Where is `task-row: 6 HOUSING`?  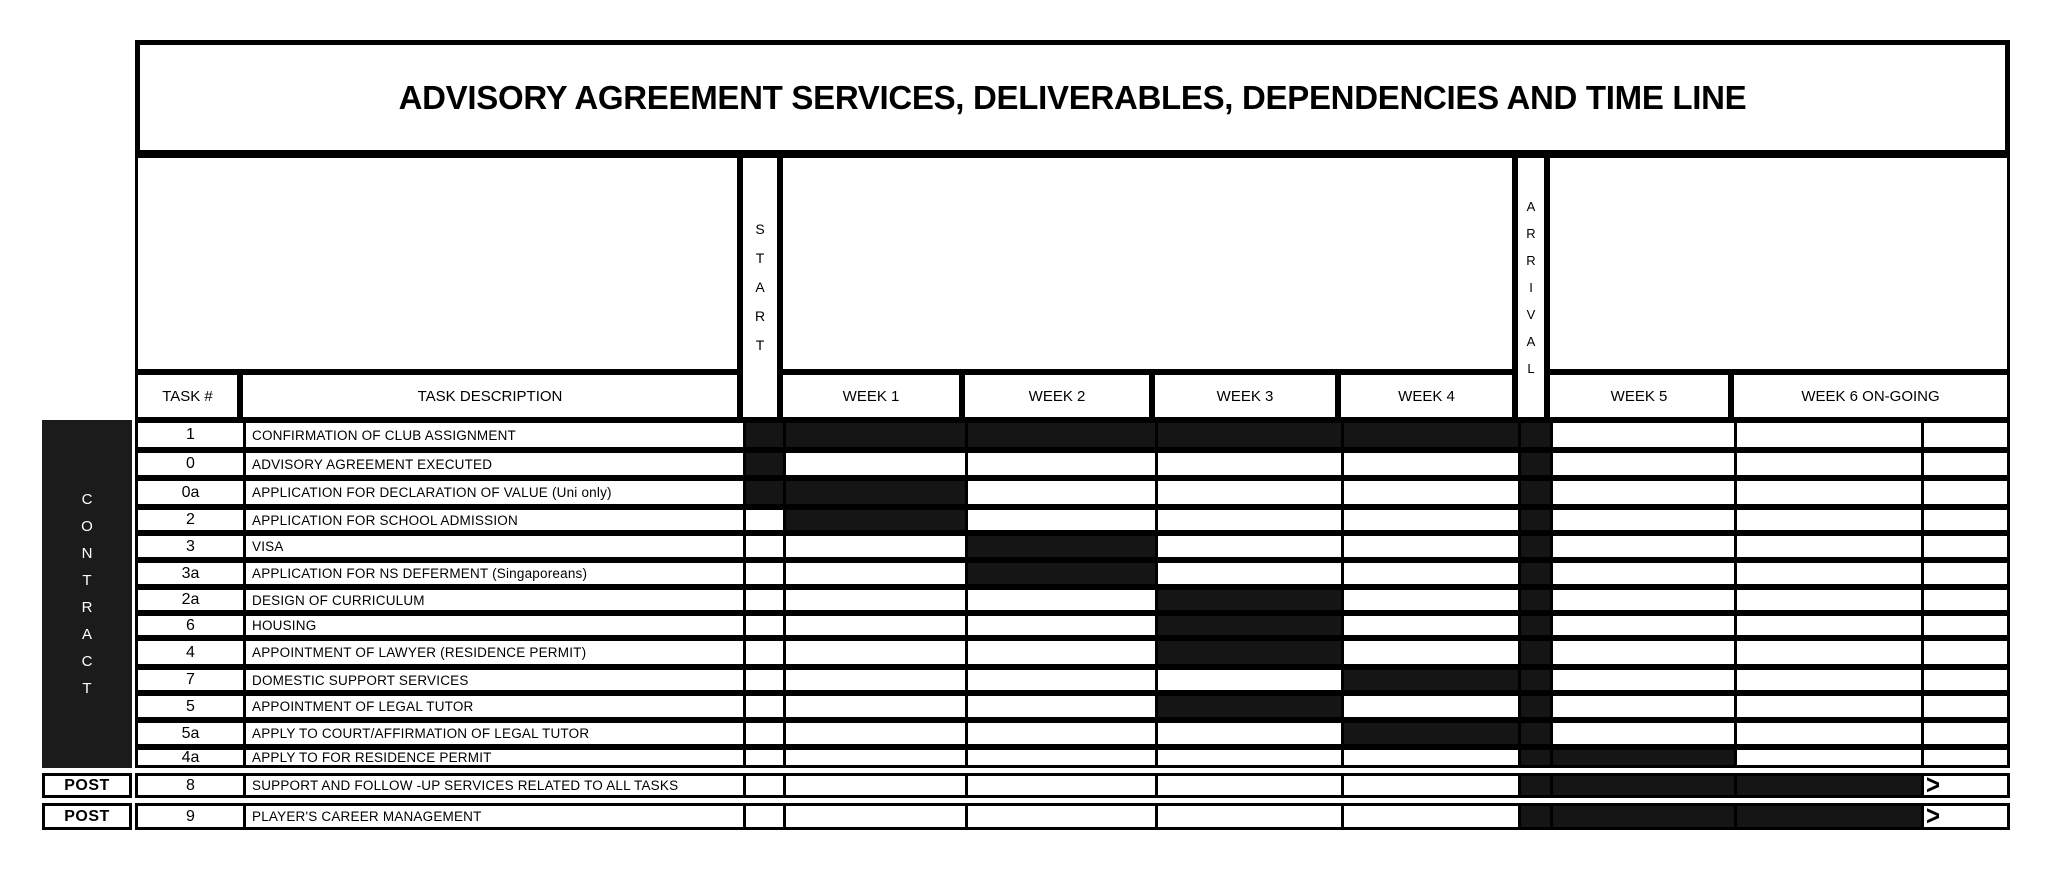
task-row: 6 HOUSING is located at coordinates (1072, 625).